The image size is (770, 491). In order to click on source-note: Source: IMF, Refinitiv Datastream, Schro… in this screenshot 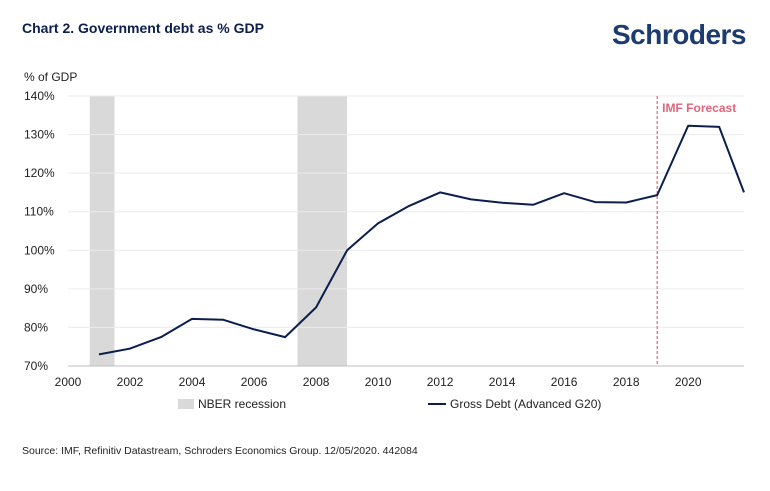, I will do `click(220, 451)`.